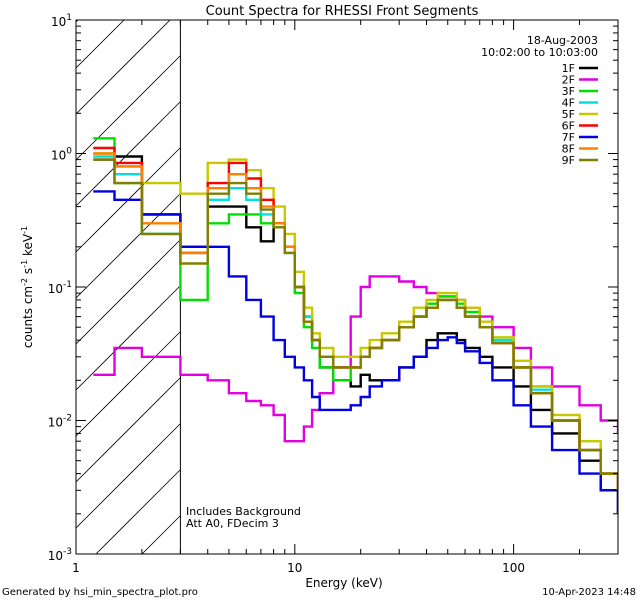 The height and width of the screenshot is (604, 640). I want to click on note-attenuator: Att A0, FDecim 3, so click(232, 523).